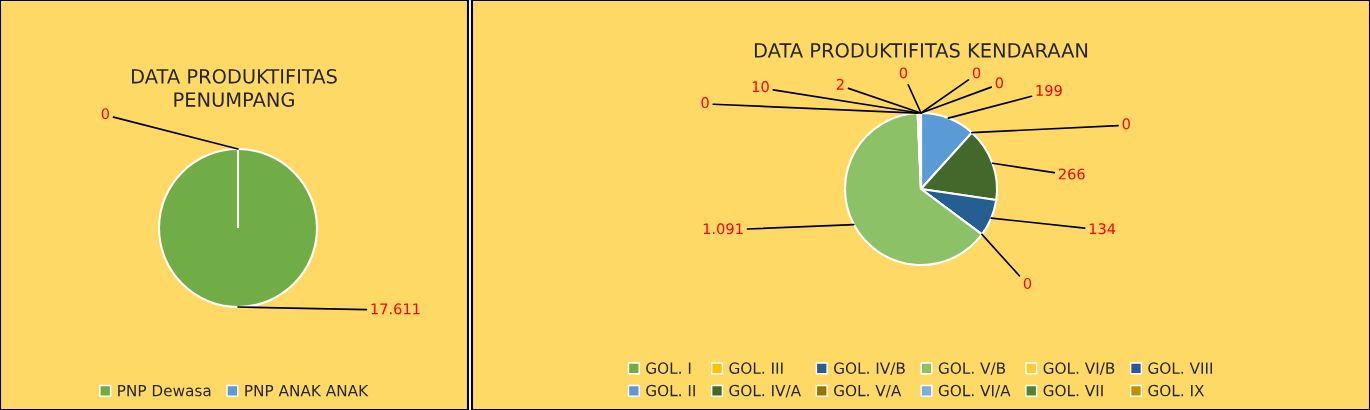  Describe the element at coordinates (668, 368) in the screenshot. I see `legend-label: GOL. I` at that location.